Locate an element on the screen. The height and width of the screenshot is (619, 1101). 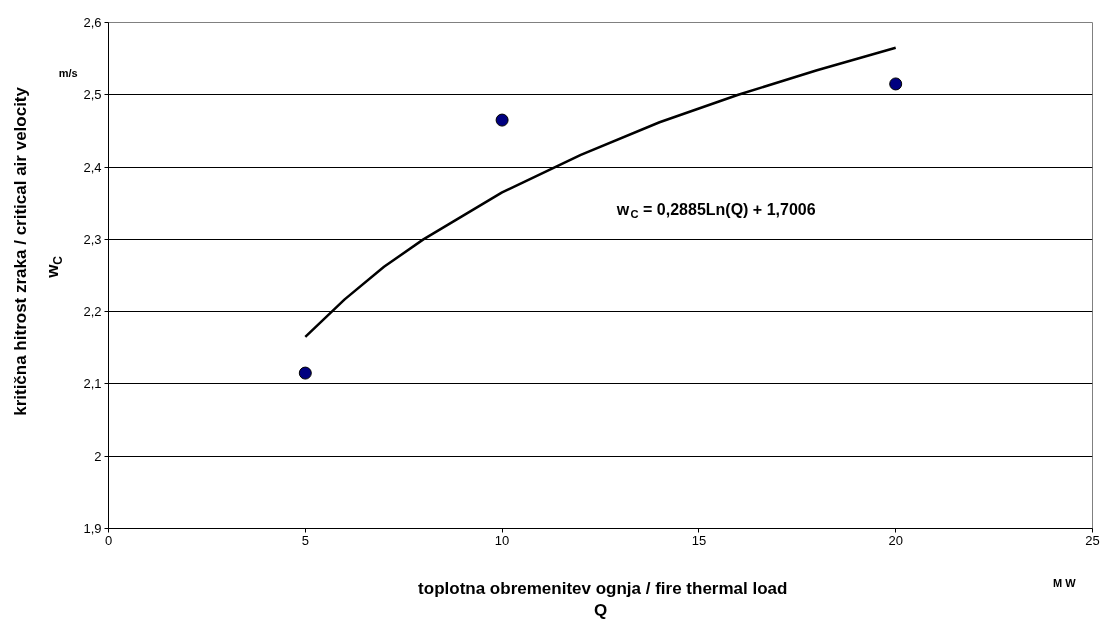
x-axis-title: toplotna obremenitev ognja / fire thermal load Q is located at coordinates (603, 599).